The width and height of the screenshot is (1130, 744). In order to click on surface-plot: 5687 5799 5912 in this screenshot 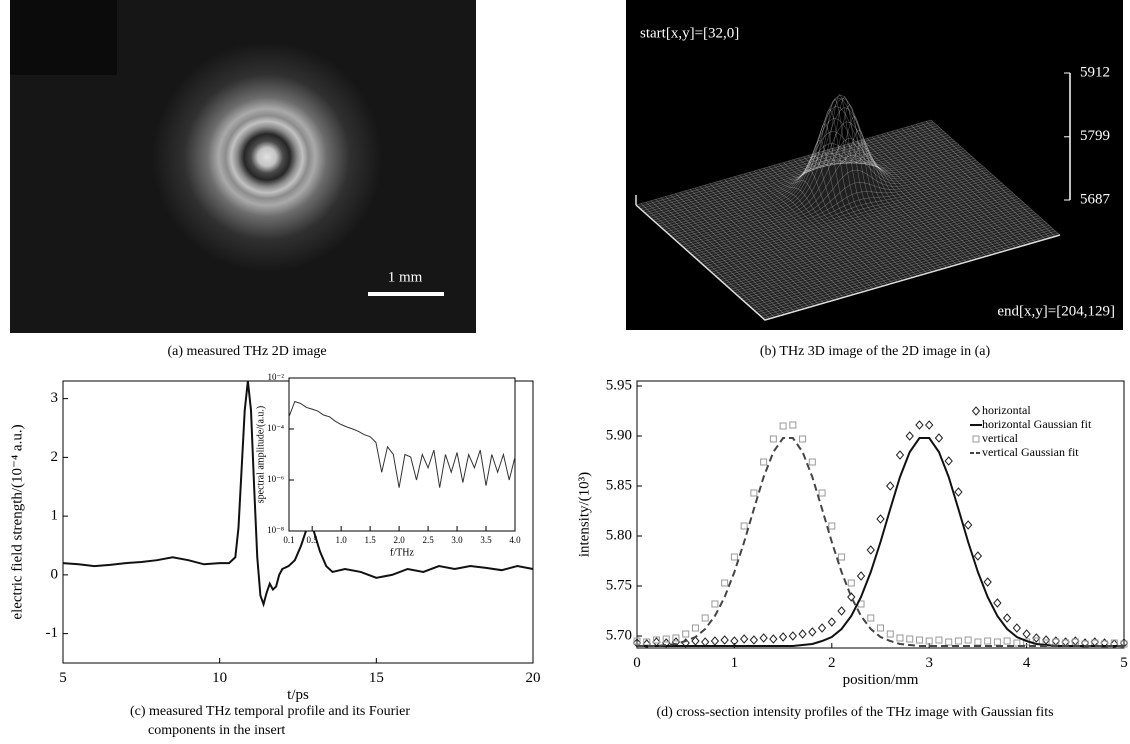, I will do `click(873, 192)`.